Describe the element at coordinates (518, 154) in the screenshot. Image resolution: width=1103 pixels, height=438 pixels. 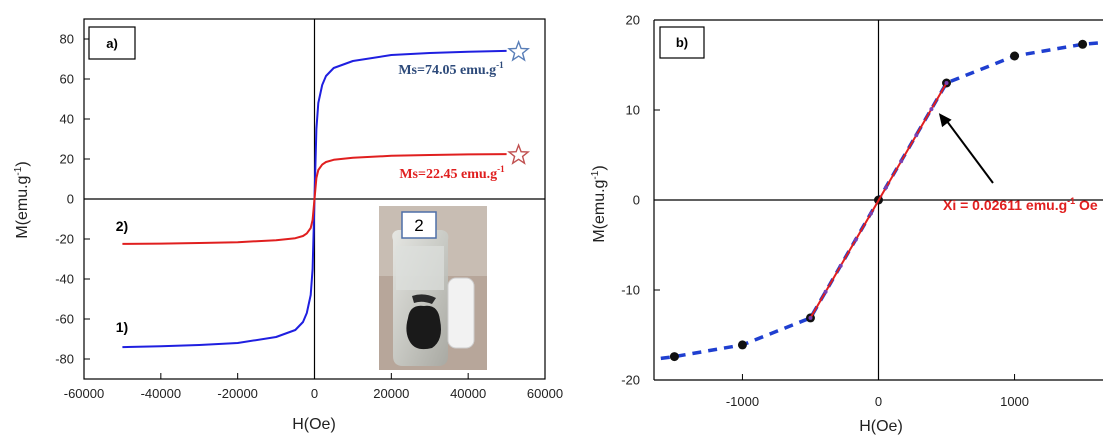
I see `star-marker-lower` at that location.